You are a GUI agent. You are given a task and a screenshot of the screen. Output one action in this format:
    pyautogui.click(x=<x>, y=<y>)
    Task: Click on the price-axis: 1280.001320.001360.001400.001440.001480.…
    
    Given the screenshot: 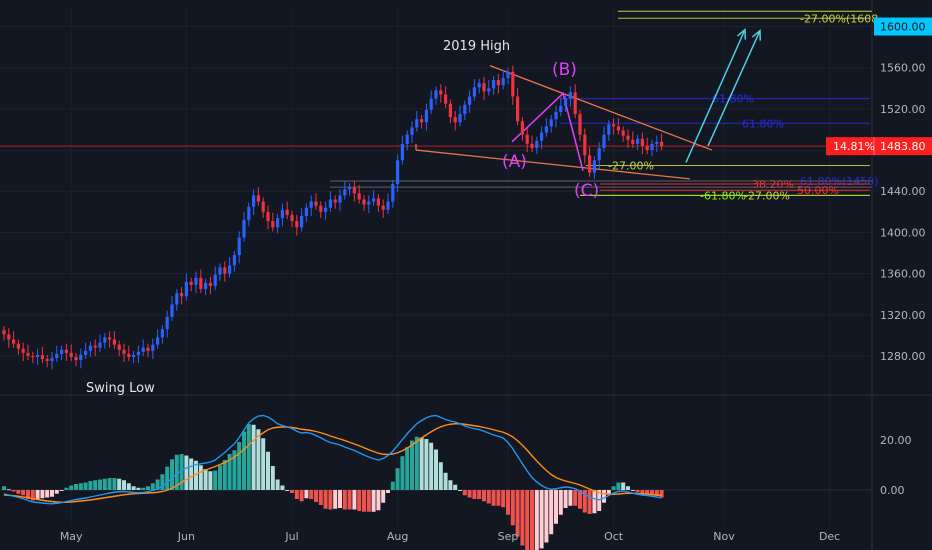 What is the action you would take?
    pyautogui.click(x=879, y=257)
    